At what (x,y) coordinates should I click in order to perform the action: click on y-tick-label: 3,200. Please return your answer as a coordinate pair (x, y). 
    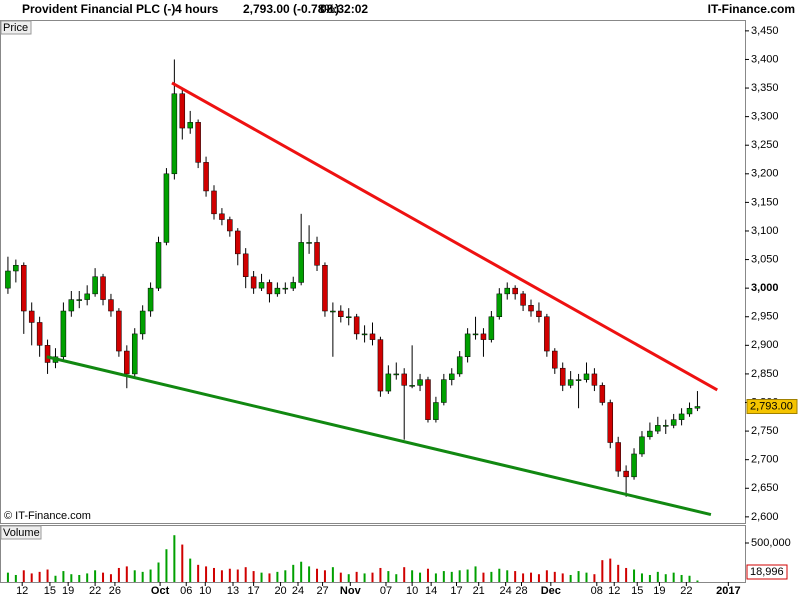
    Looking at the image, I should click on (765, 174).